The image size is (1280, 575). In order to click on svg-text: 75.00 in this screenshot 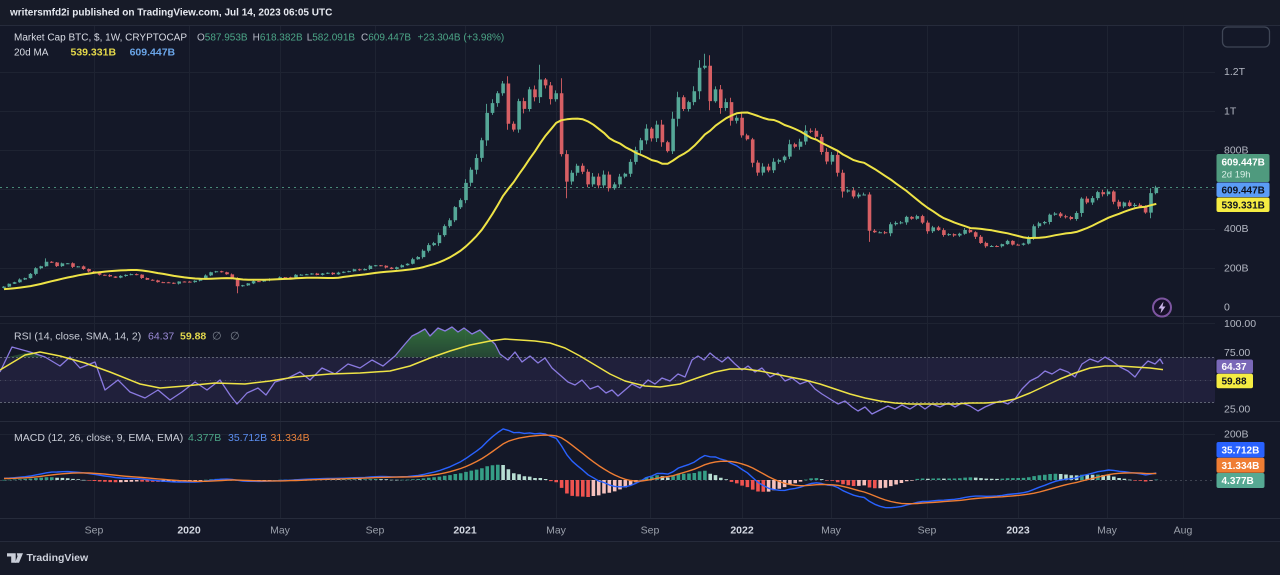, I will do `click(1237, 353)`.